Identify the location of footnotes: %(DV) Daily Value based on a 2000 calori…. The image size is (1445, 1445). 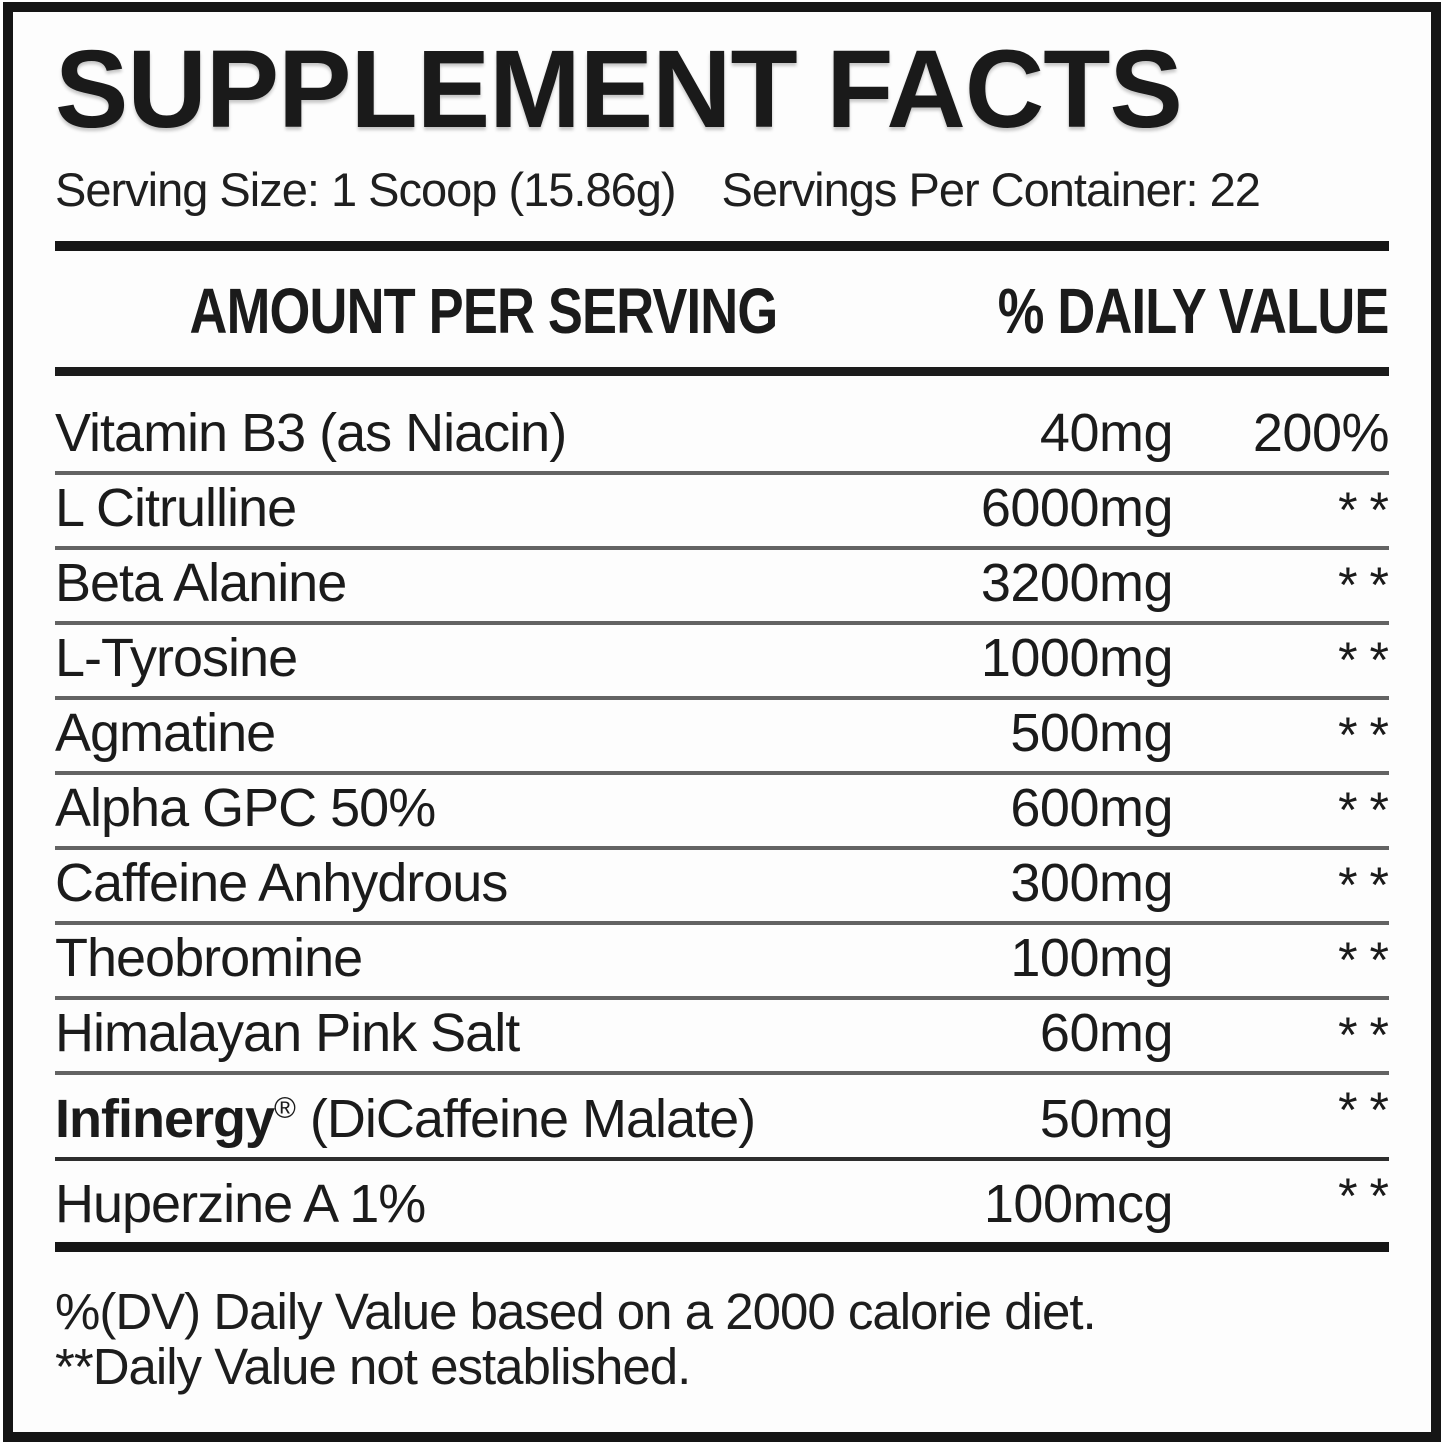
(722, 1339).